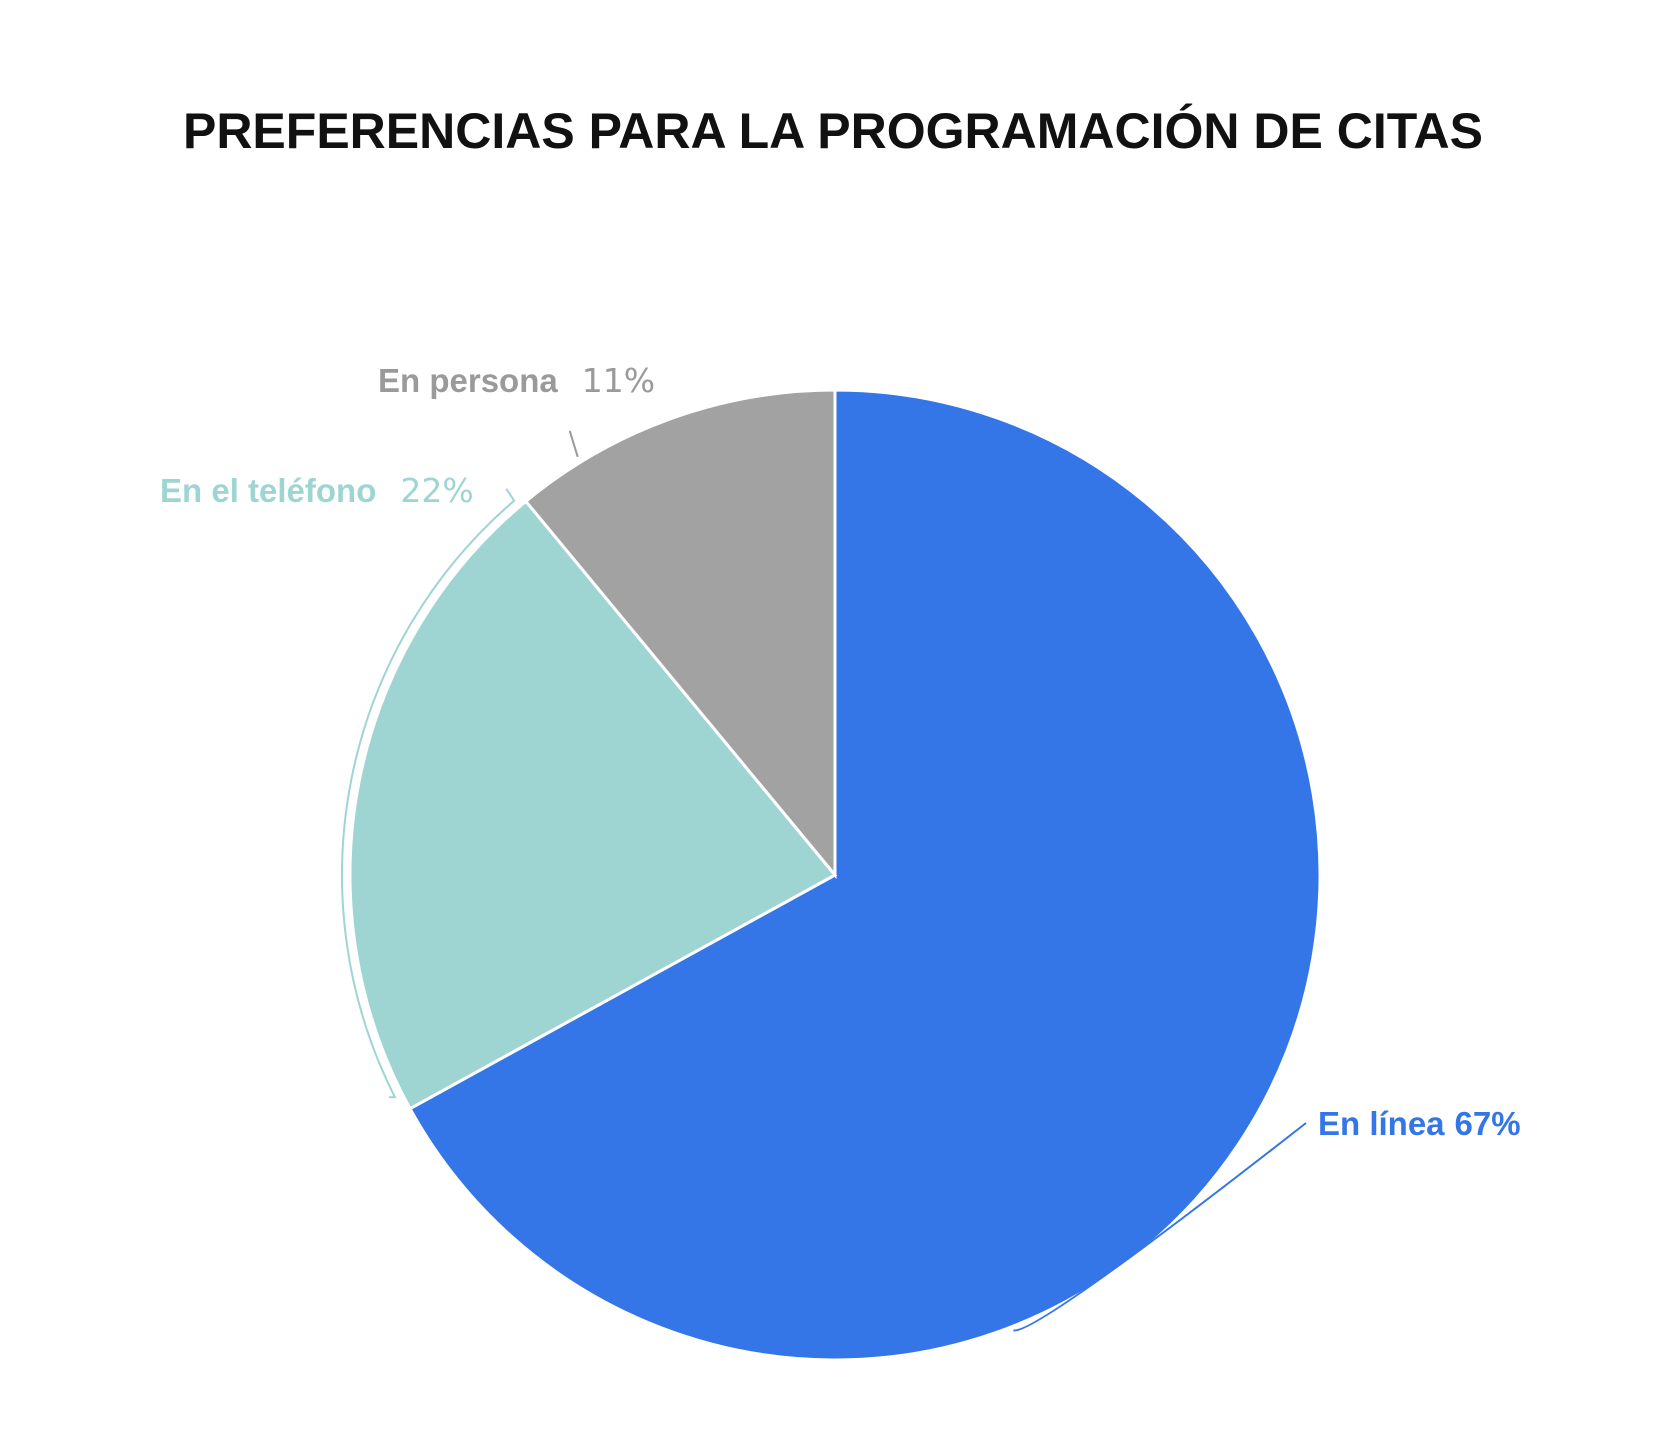 The width and height of the screenshot is (1667, 1448). I want to click on slice-label-name: En el teléfono, so click(268, 490).